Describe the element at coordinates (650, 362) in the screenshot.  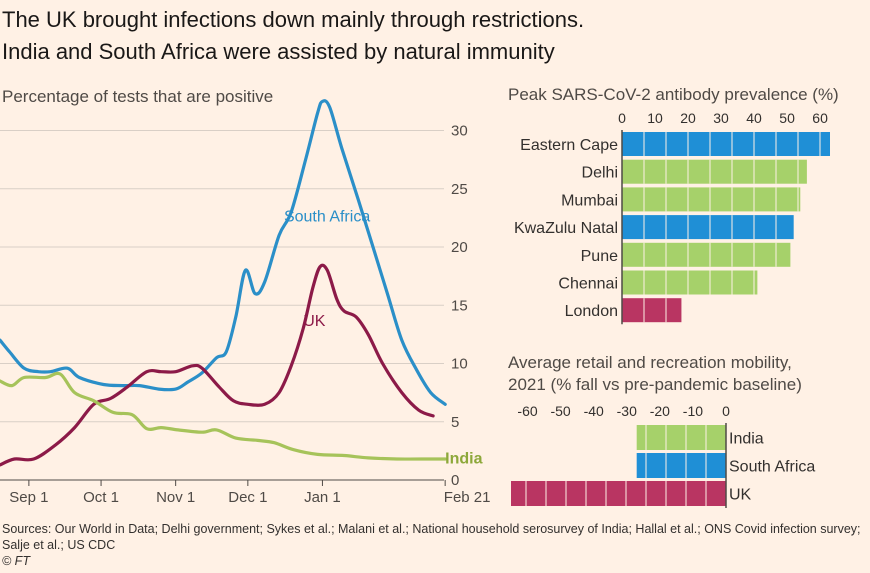
I see `mobility-chart-title-line-1: Average retail and recreation mobility,` at that location.